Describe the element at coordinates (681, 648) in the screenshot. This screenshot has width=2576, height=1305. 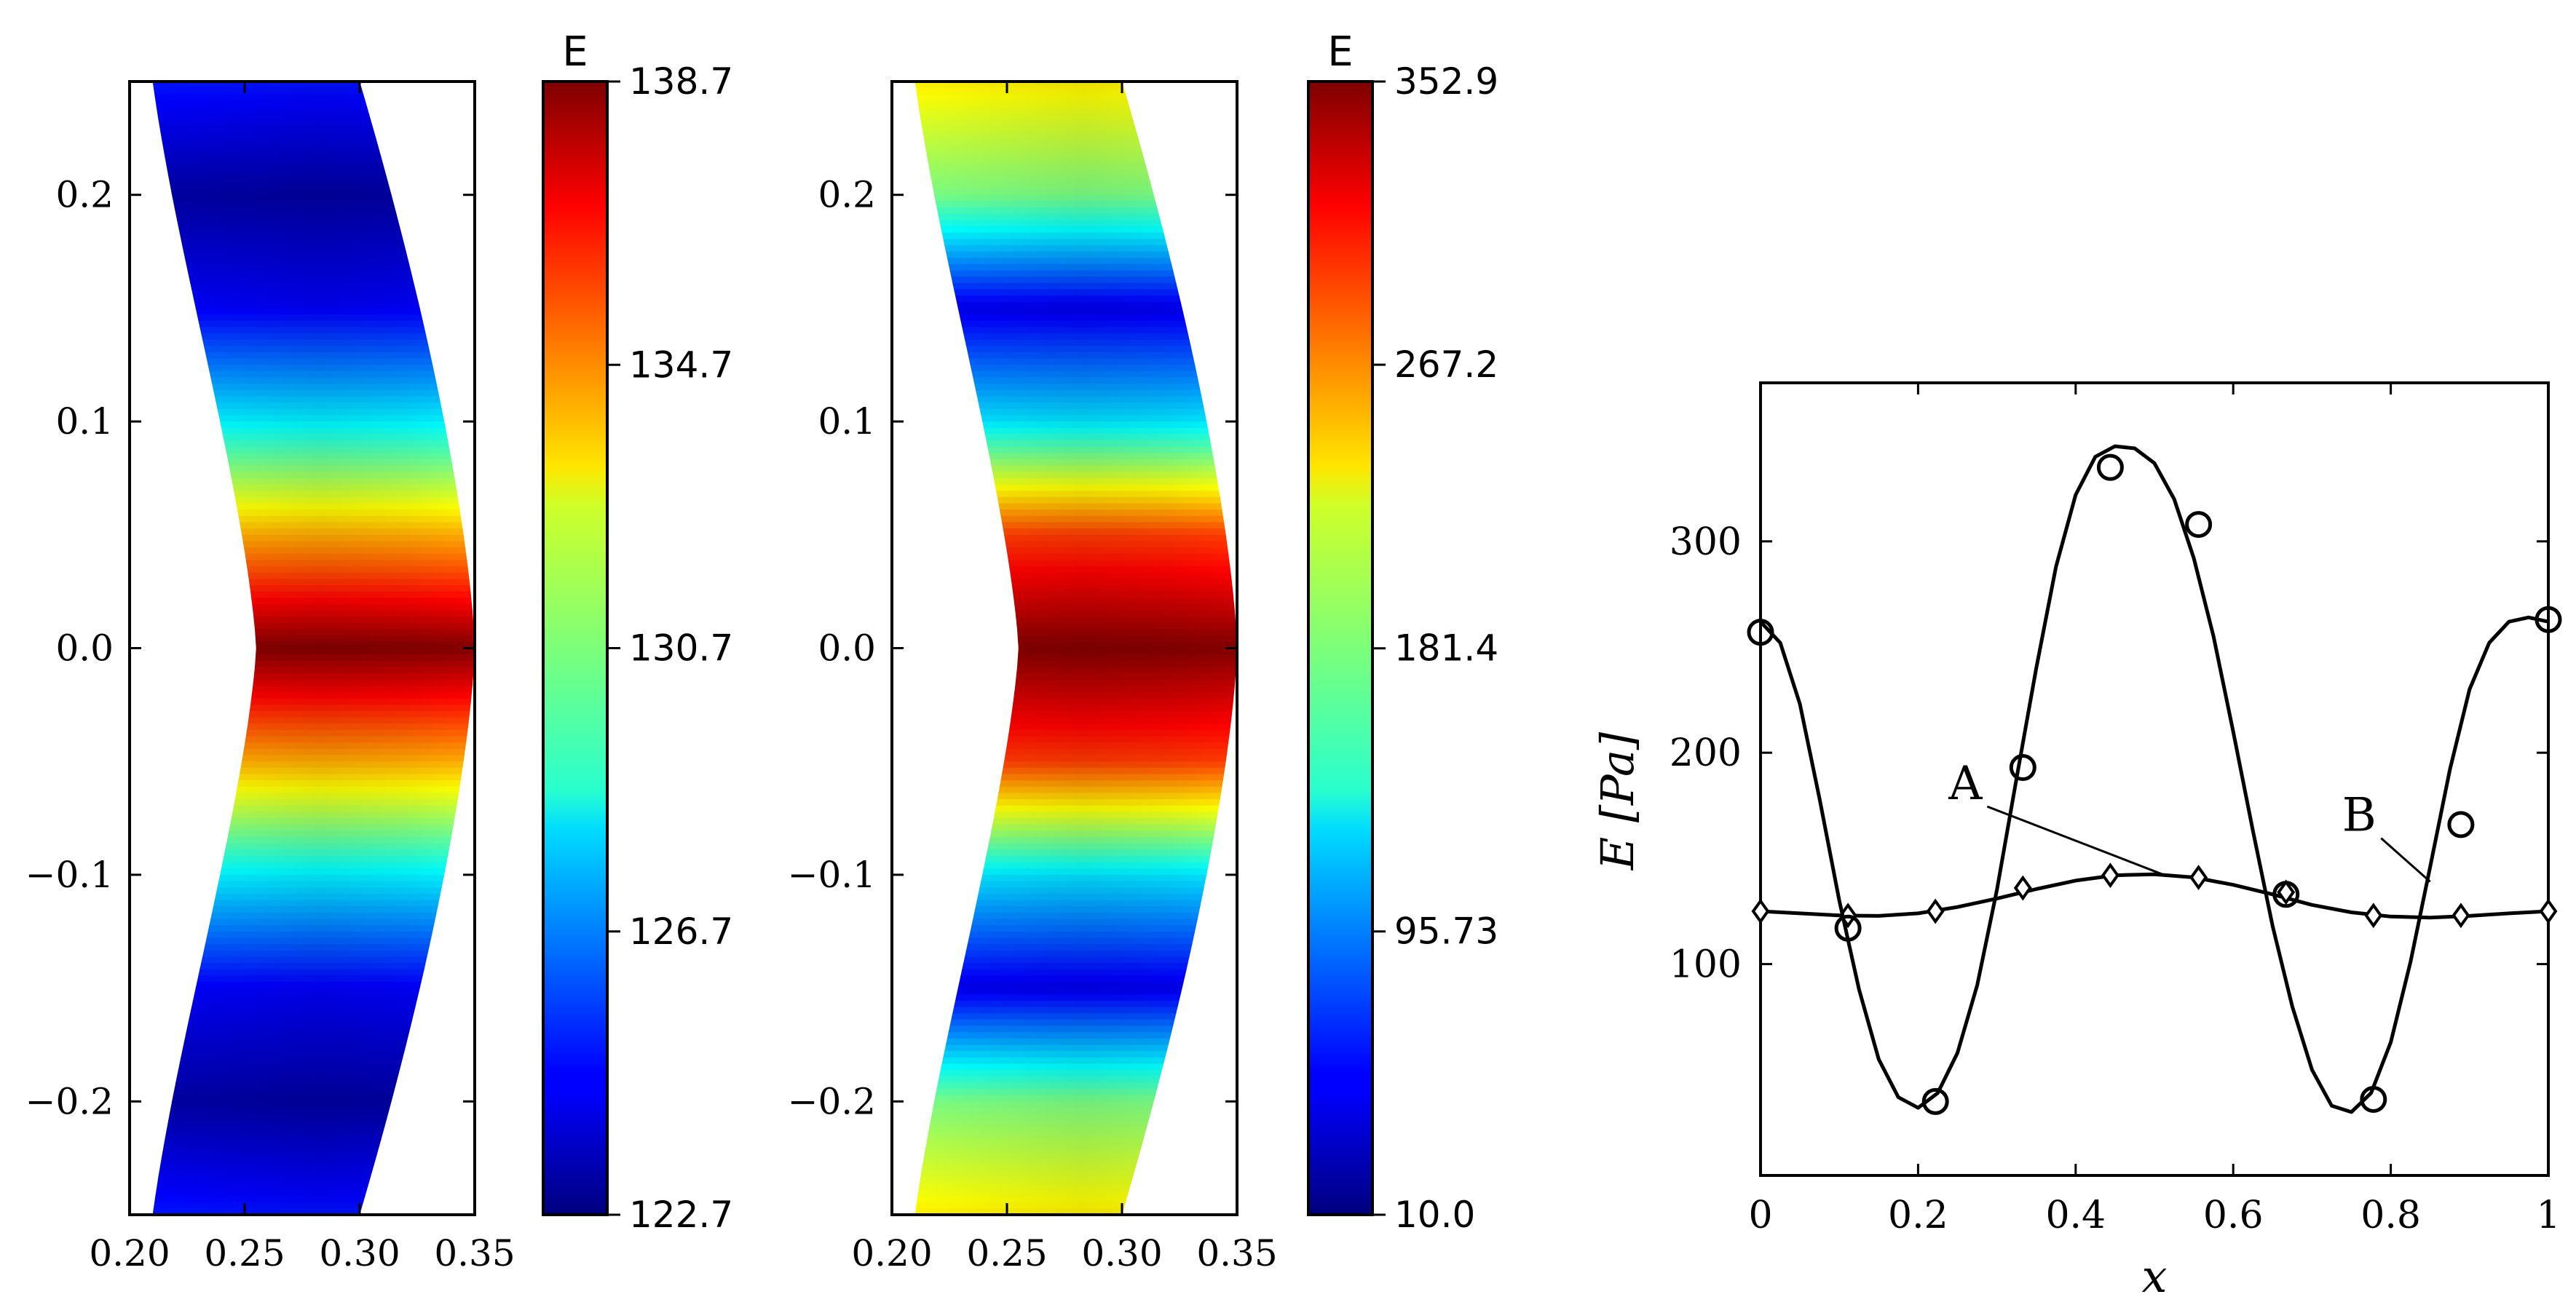
I see `colorbar-tick-label: 130.7` at that location.